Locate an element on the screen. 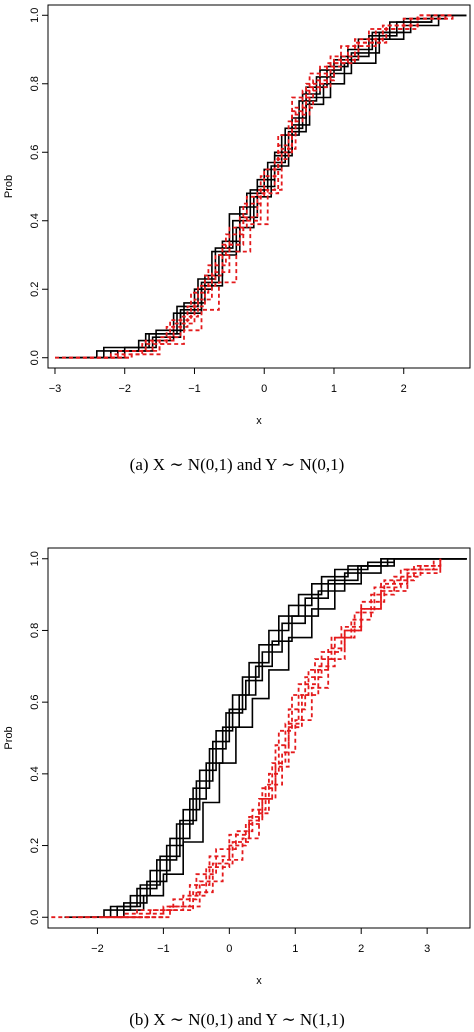  x-tick-label: −3 is located at coordinates (55, 389).